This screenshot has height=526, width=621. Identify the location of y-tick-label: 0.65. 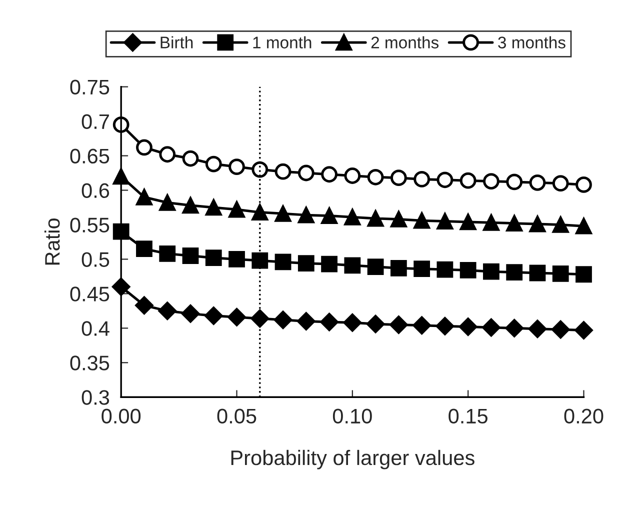
(90, 156).